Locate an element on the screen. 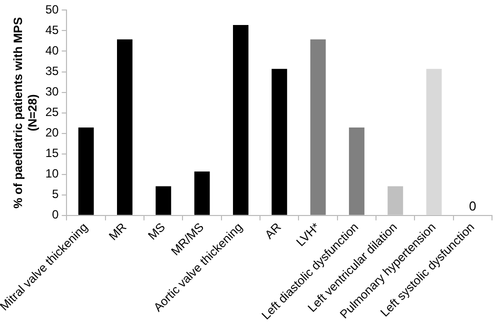 The width and height of the screenshot is (496, 323). y-tick-label: 10 is located at coordinates (52, 173).